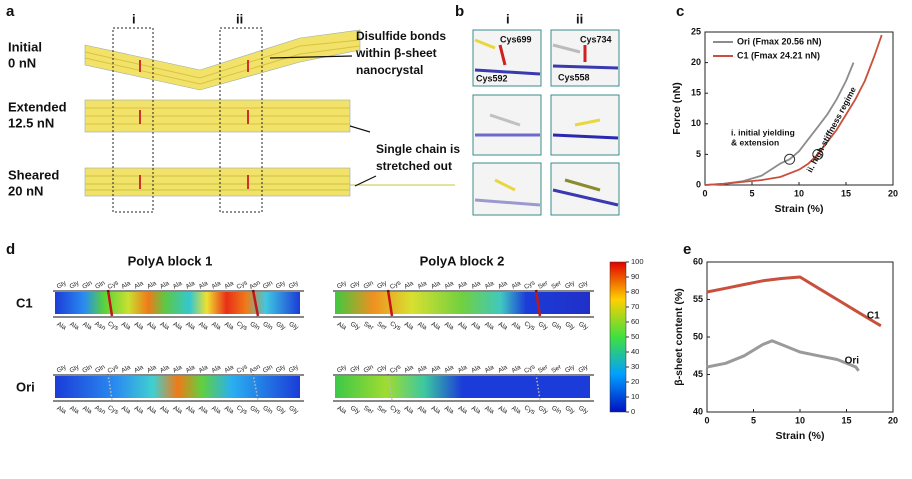 The image size is (912, 479). Describe the element at coordinates (133, 120) in the screenshot. I see `selection-box` at that location.